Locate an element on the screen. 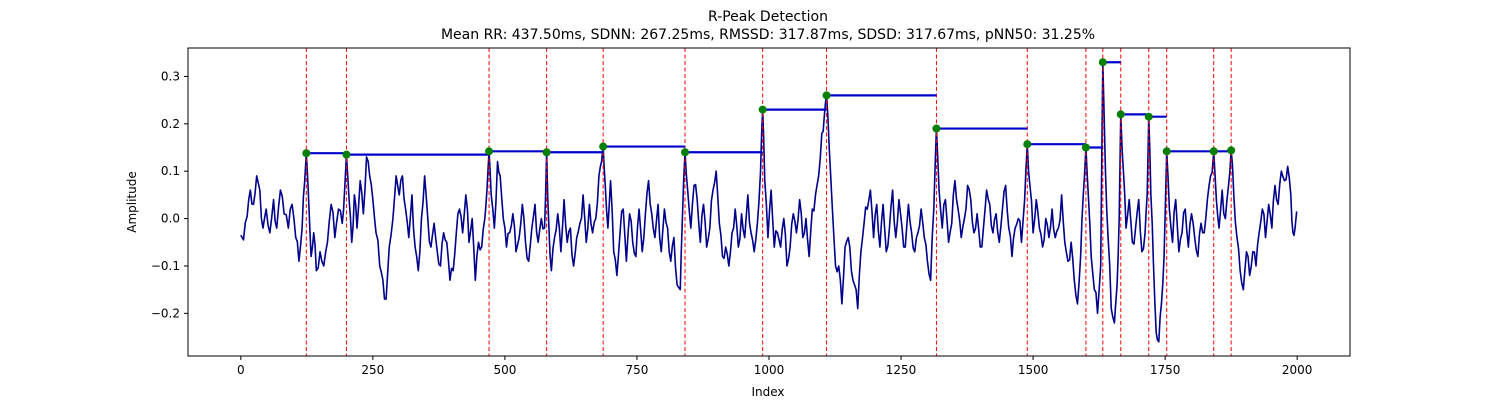 Image resolution: width=1500 pixels, height=400 pixels. y-tick-label: 0.1 is located at coordinates (170, 171).